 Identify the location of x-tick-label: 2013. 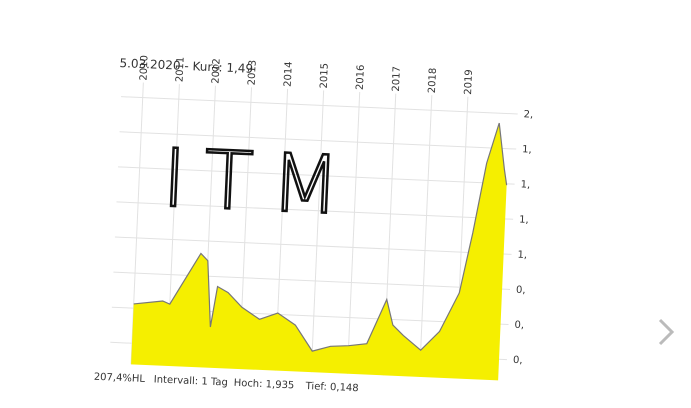
(253, 73).